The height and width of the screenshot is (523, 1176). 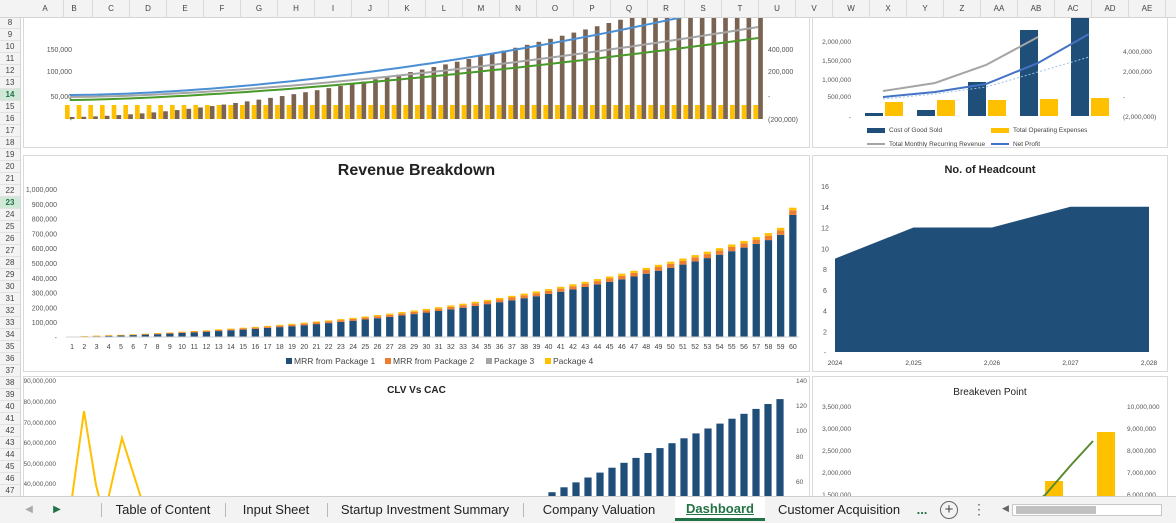 What do you see at coordinates (296, 9) in the screenshot?
I see `column-header: H` at bounding box center [296, 9].